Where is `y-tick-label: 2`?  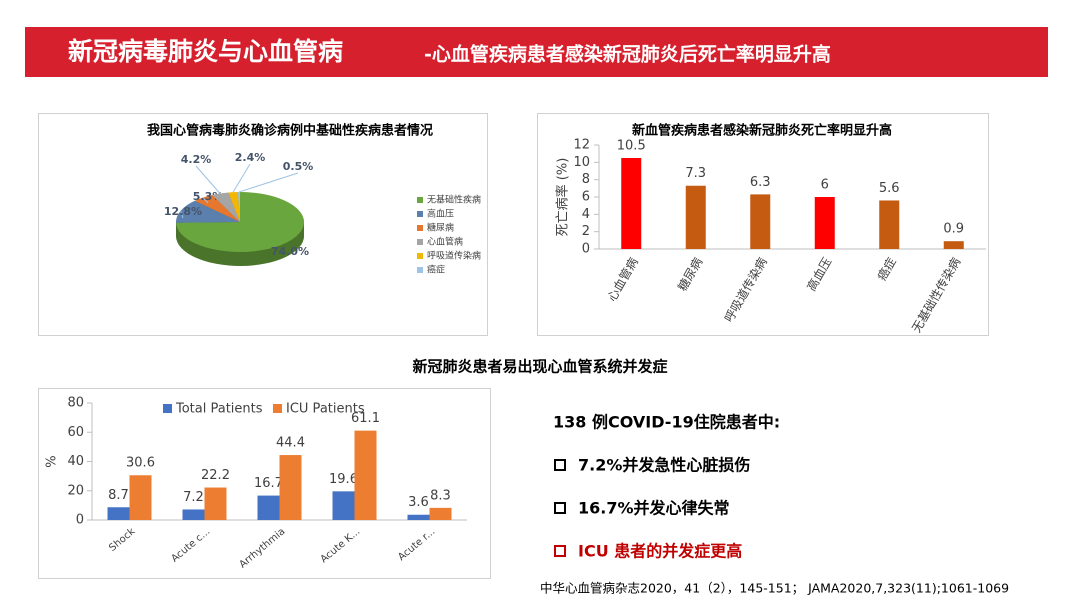 y-tick-label: 2 is located at coordinates (586, 231).